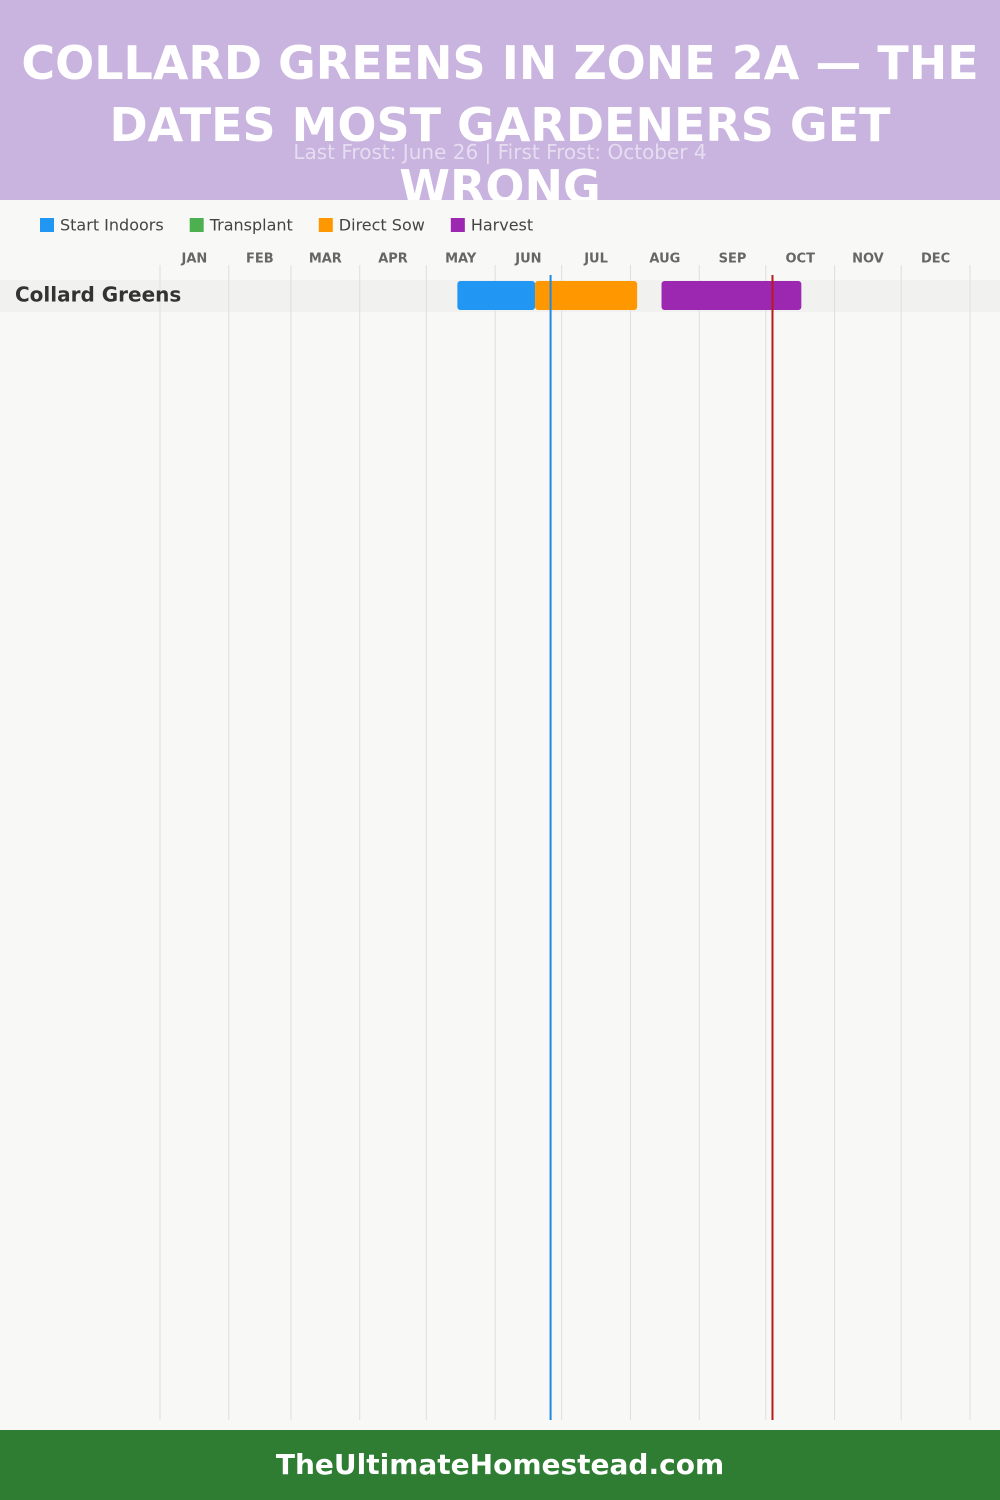 The image size is (1000, 1500). What do you see at coordinates (527, 259) in the screenshot?
I see `x-tick-label: JUN` at bounding box center [527, 259].